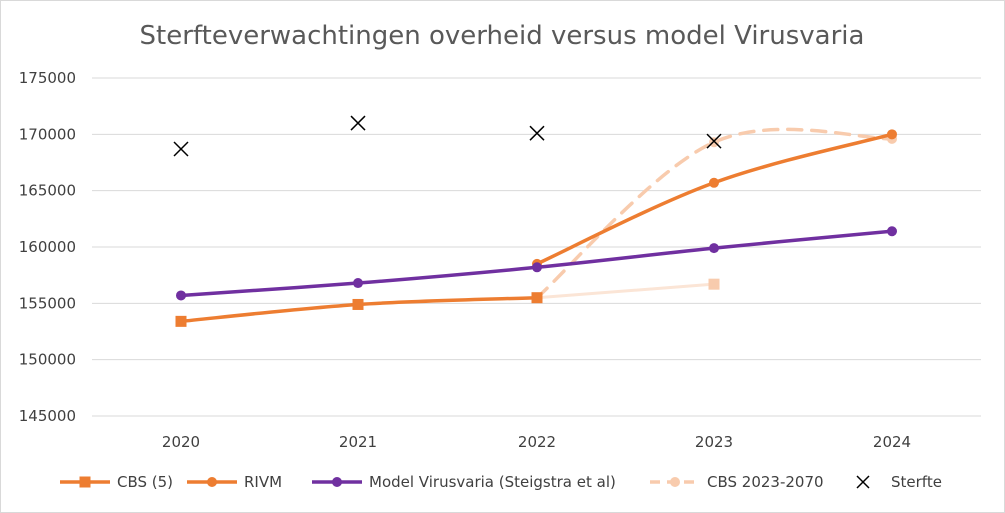  I want to click on x-tick-label-2024: 2024, so click(892, 442).